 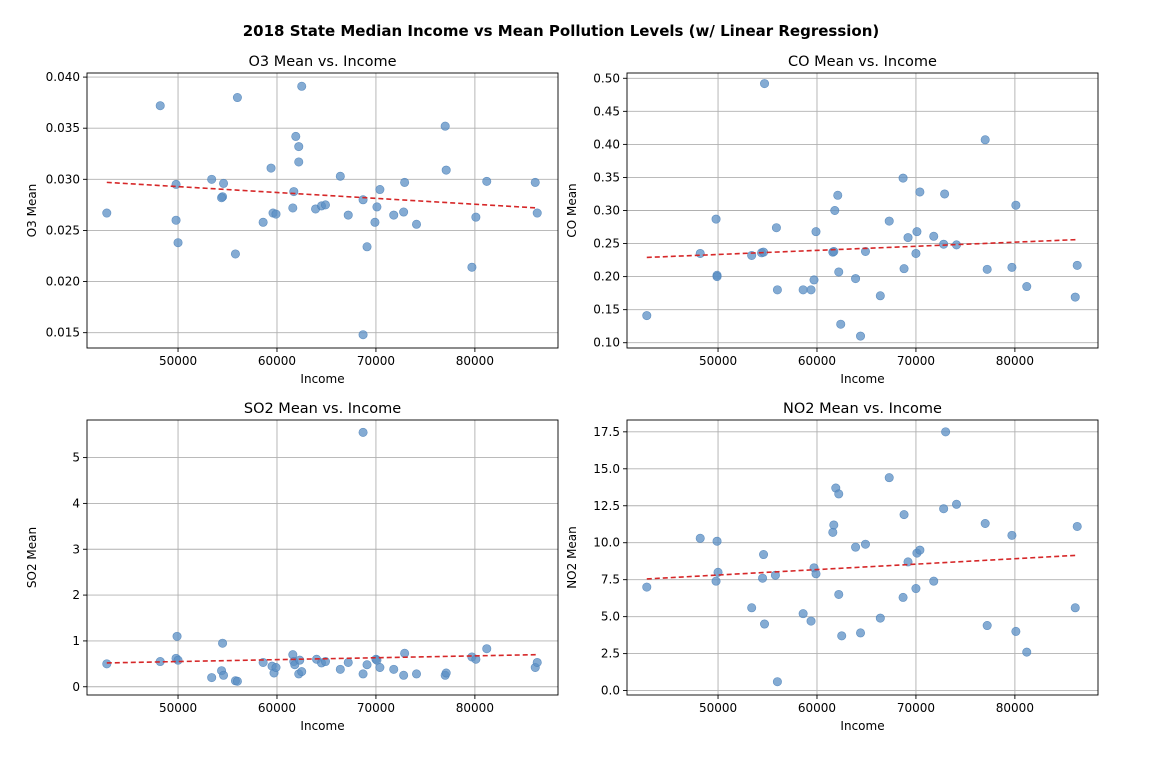 I want to click on so2-y-tick-label: 3, so click(x=76, y=549).